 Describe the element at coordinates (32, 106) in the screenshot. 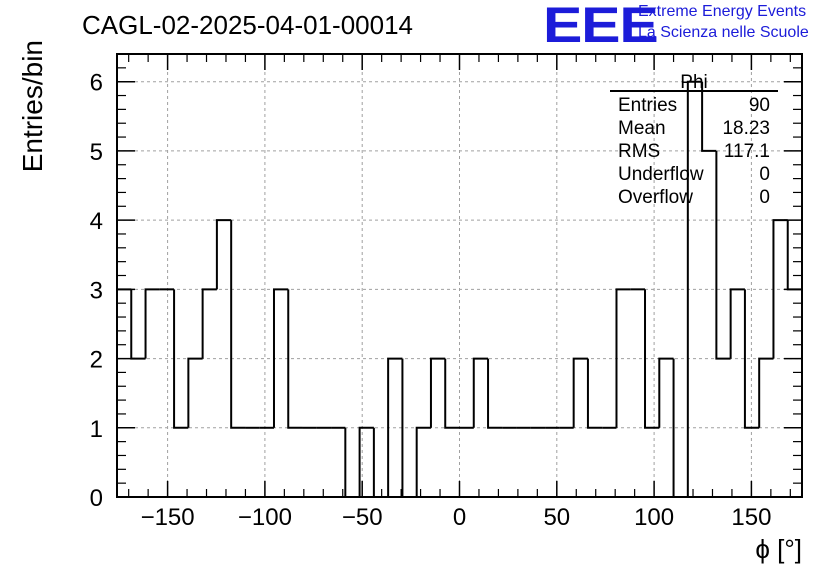

I see `y-axis-label: Entries/bin` at that location.